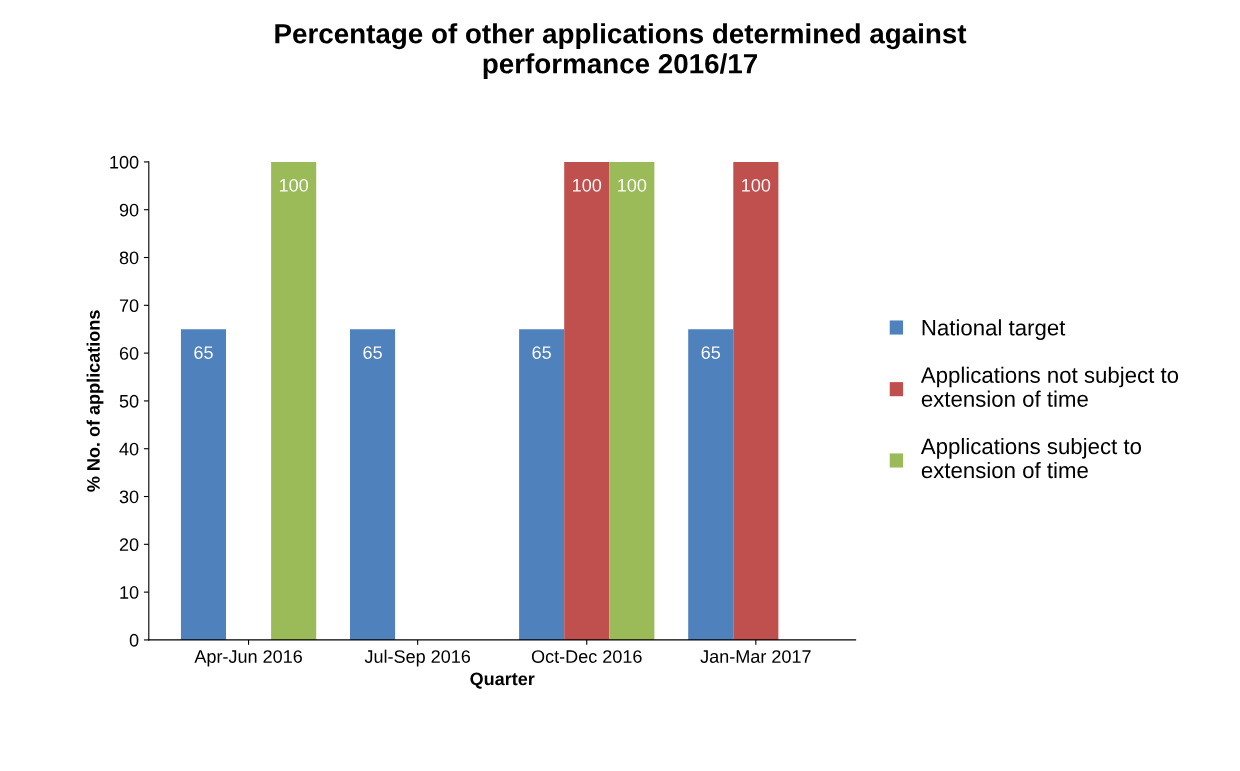 The height and width of the screenshot is (771, 1240). Describe the element at coordinates (129, 353) in the screenshot. I see `y-tick-label: 60` at that location.